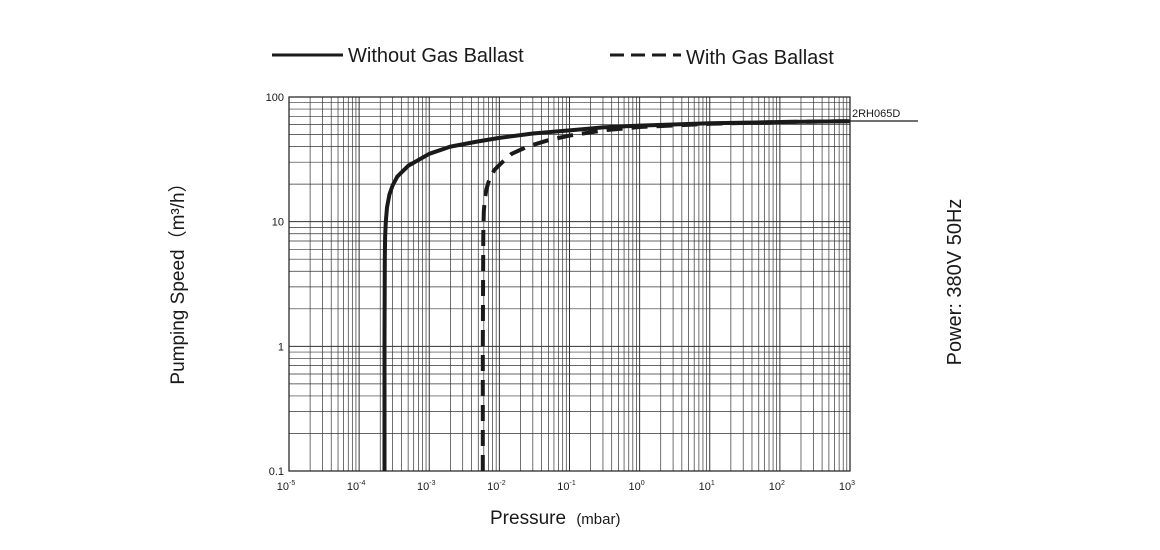 This screenshot has height=550, width=1160. What do you see at coordinates (760, 58) in the screenshot?
I see `legend-label-with-gas-ballast: With Gas Ballast` at bounding box center [760, 58].